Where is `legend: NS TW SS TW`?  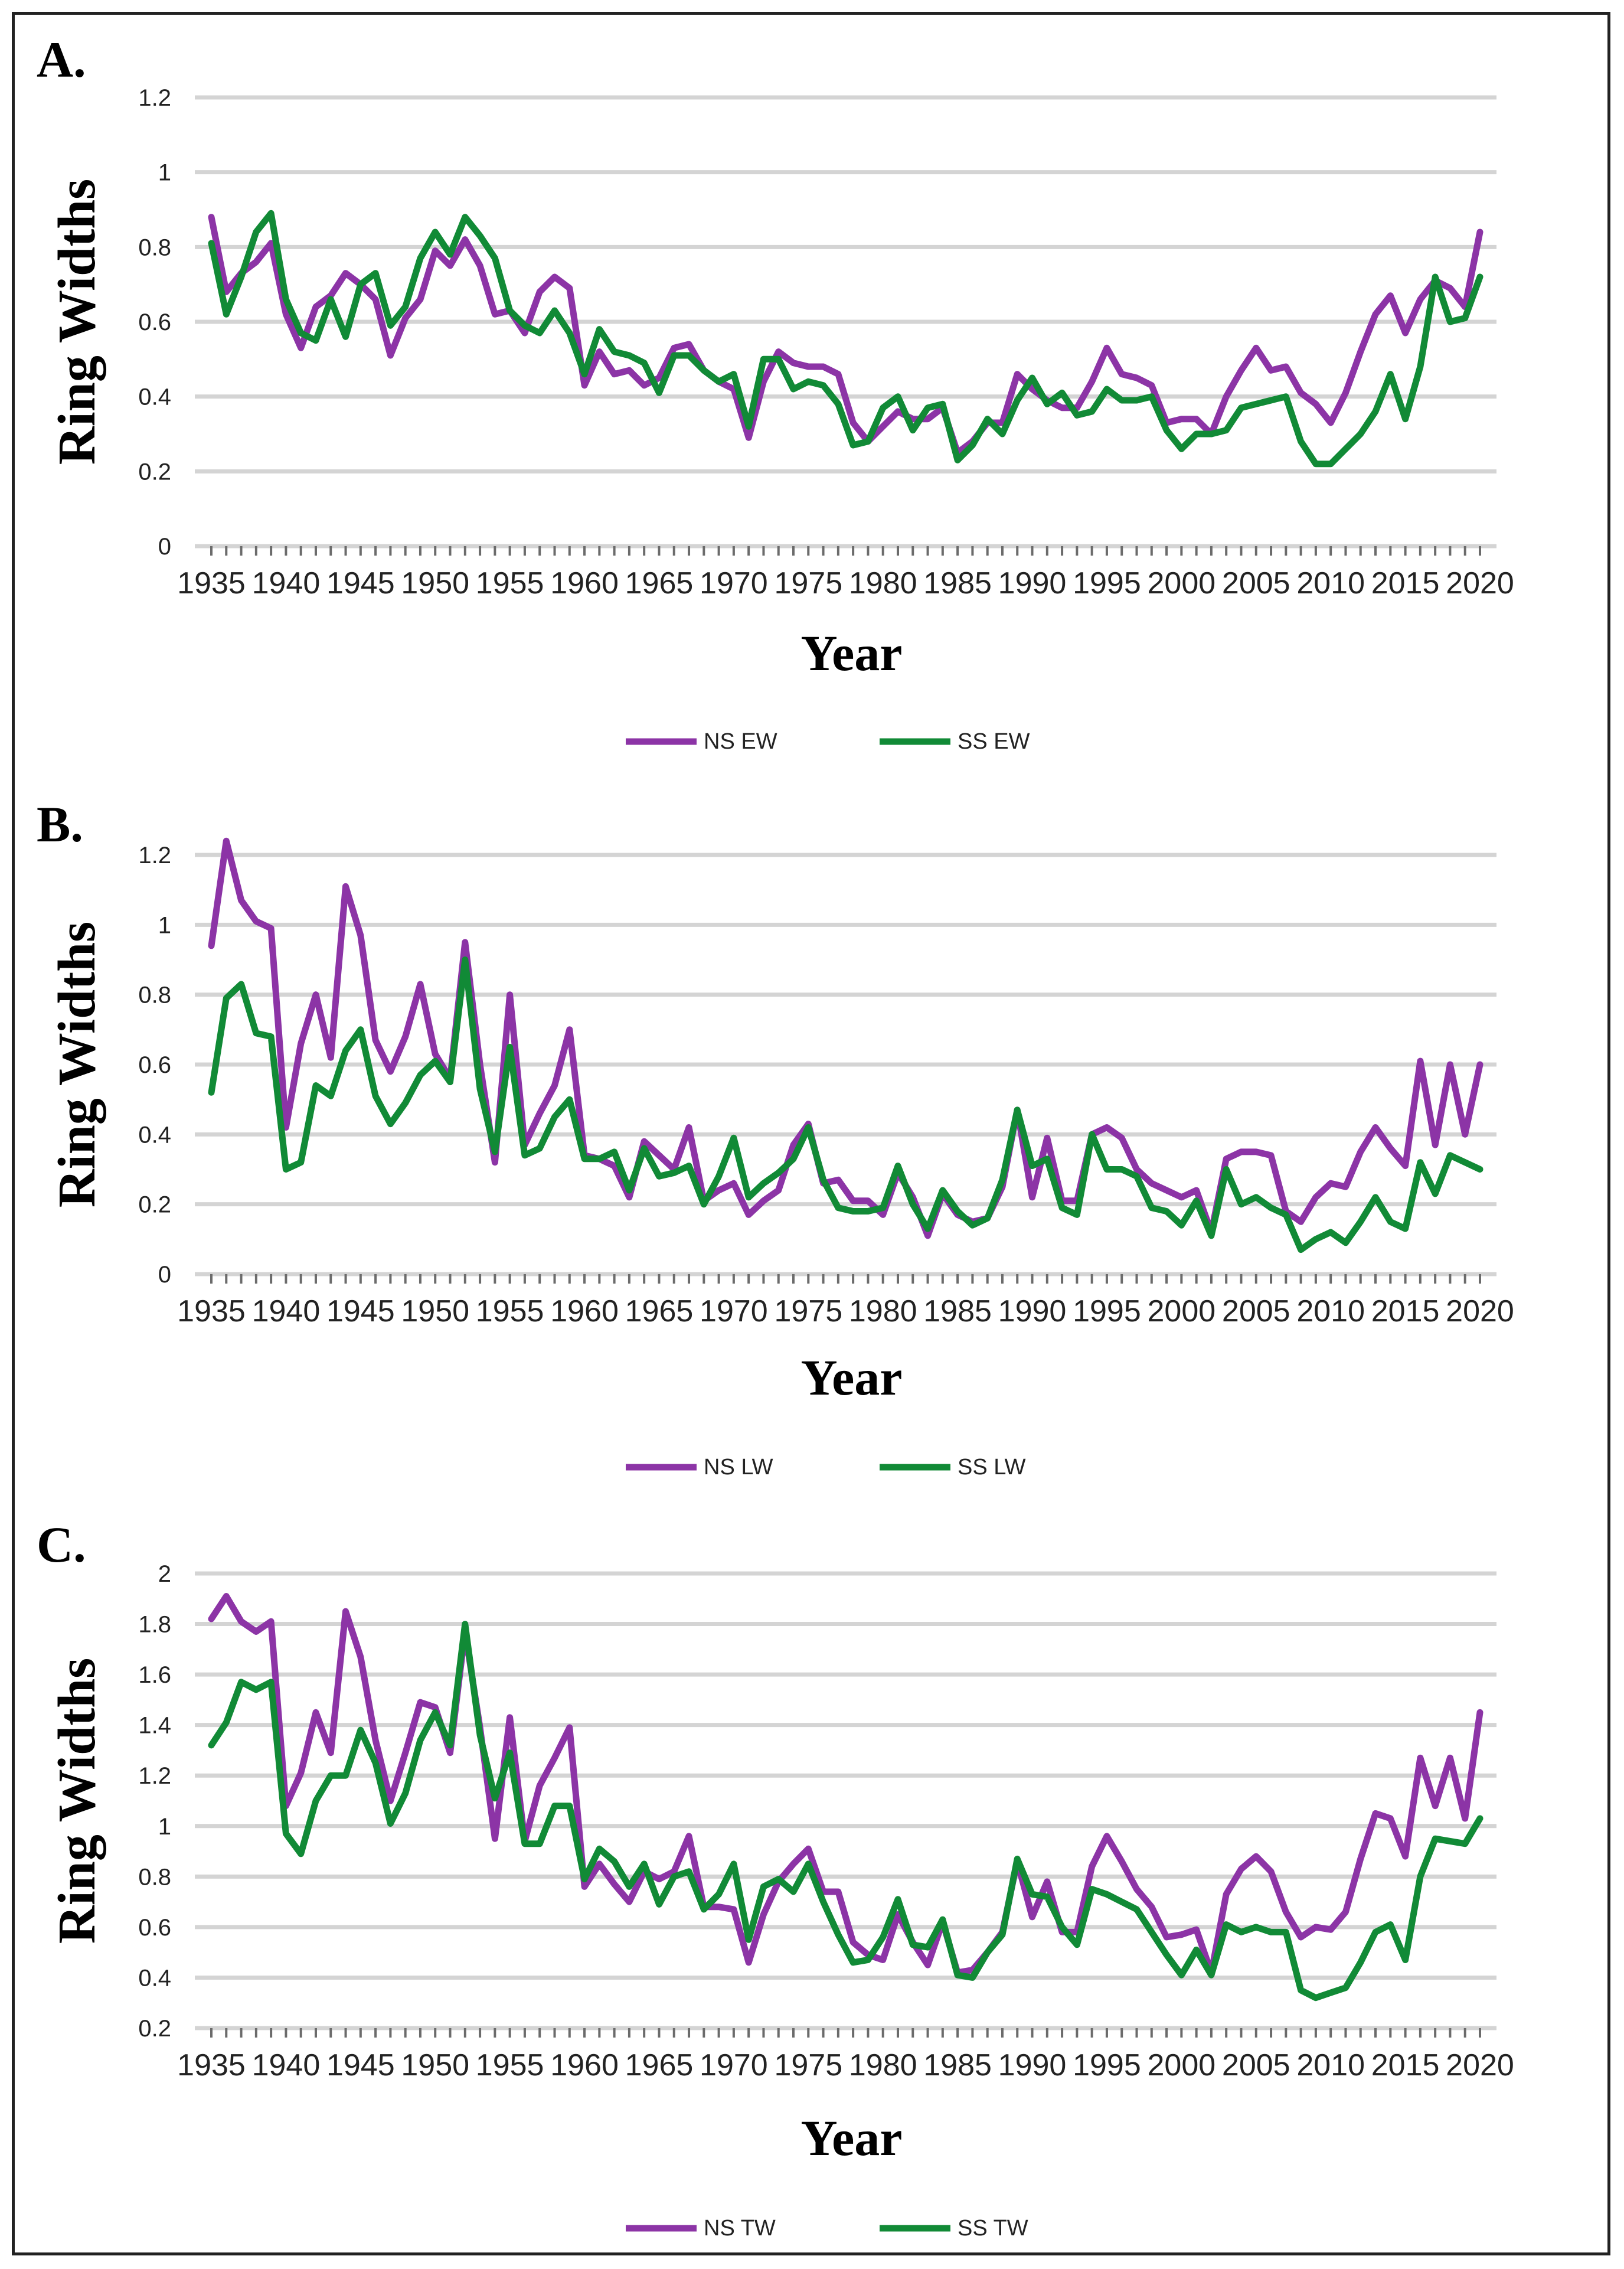 legend: NS TW SS TW is located at coordinates (827, 2228).